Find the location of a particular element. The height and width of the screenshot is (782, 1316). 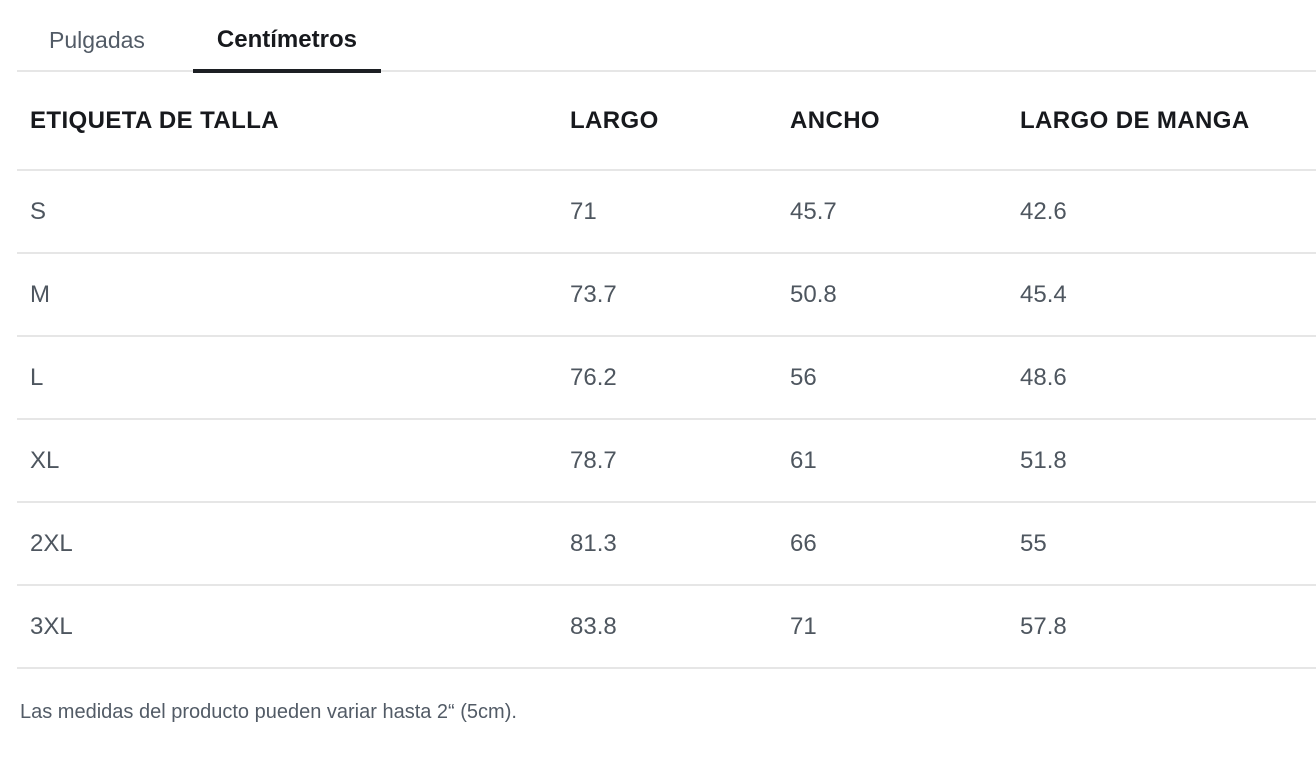

table-row: 2XL 81.3 66 55 is located at coordinates (666, 544).